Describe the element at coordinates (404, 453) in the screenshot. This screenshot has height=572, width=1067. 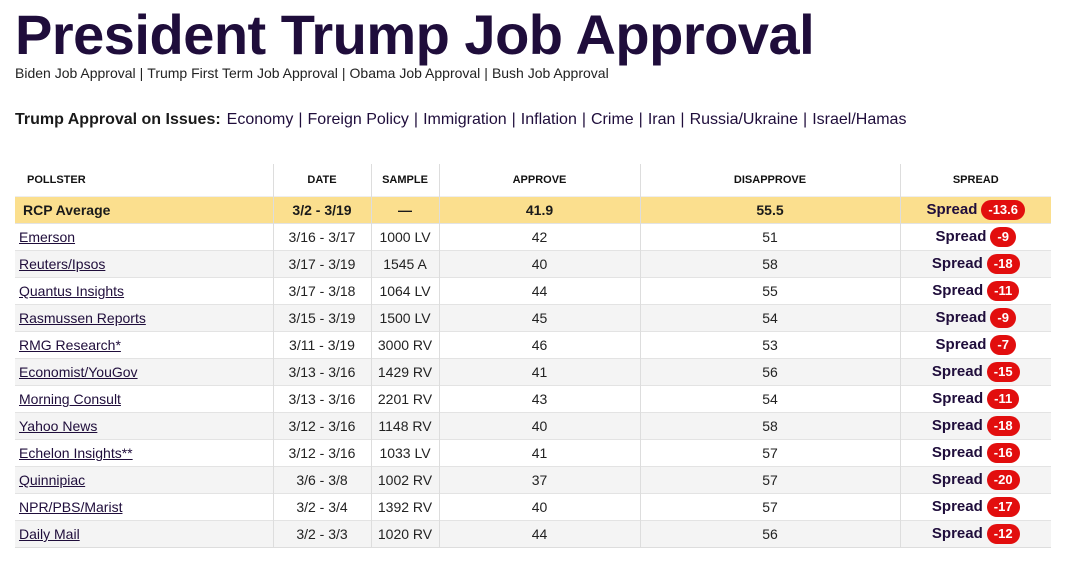
I see `sample-cell: 1033 LV` at that location.